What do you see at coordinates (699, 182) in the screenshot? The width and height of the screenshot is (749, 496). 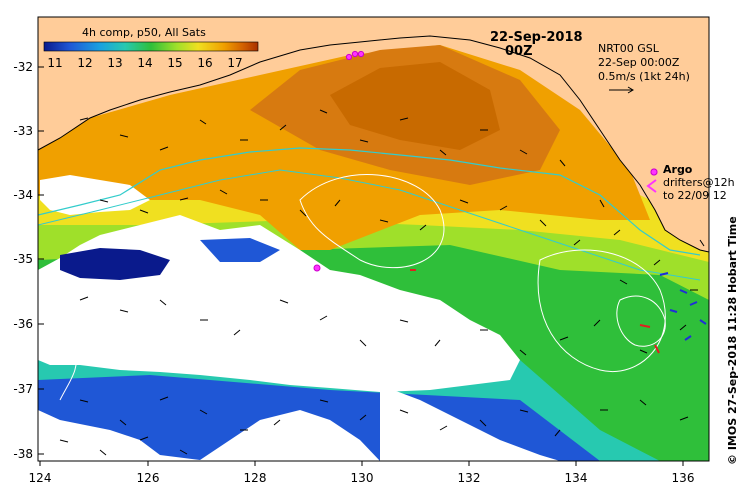 I see `drifter-legend-line1: drifters@12h` at bounding box center [699, 182].